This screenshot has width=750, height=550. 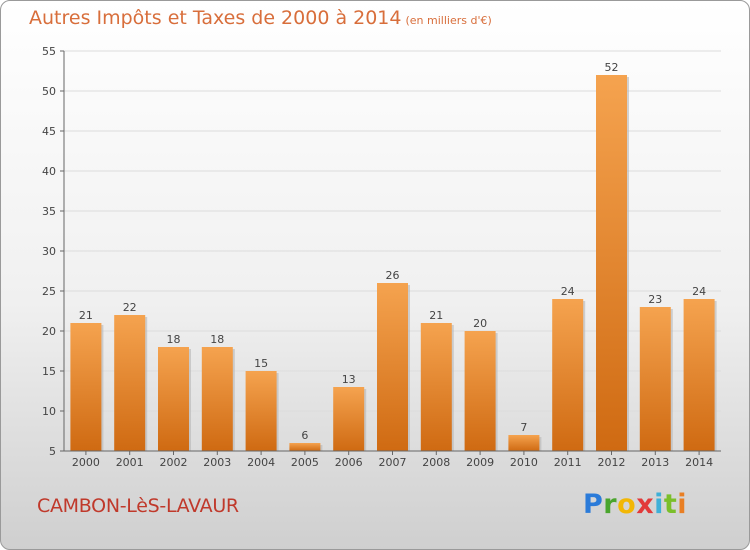 What do you see at coordinates (174, 339) in the screenshot?
I see `value-label-2002: 18` at bounding box center [174, 339].